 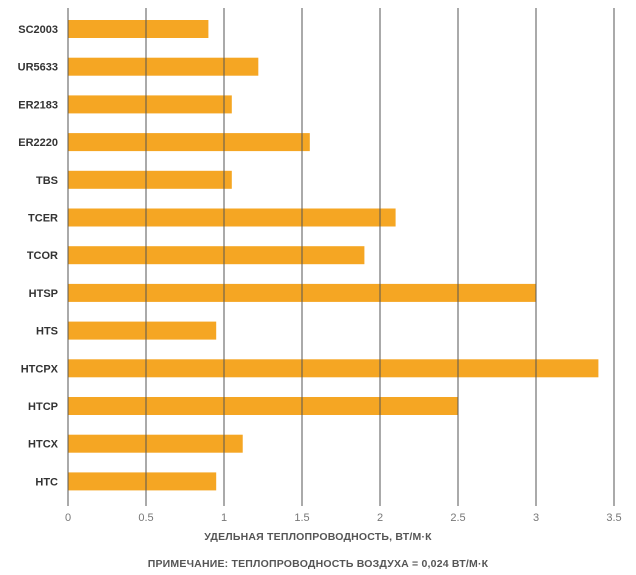 I want to click on x-tick-label-1: 0.5, so click(x=145, y=518).